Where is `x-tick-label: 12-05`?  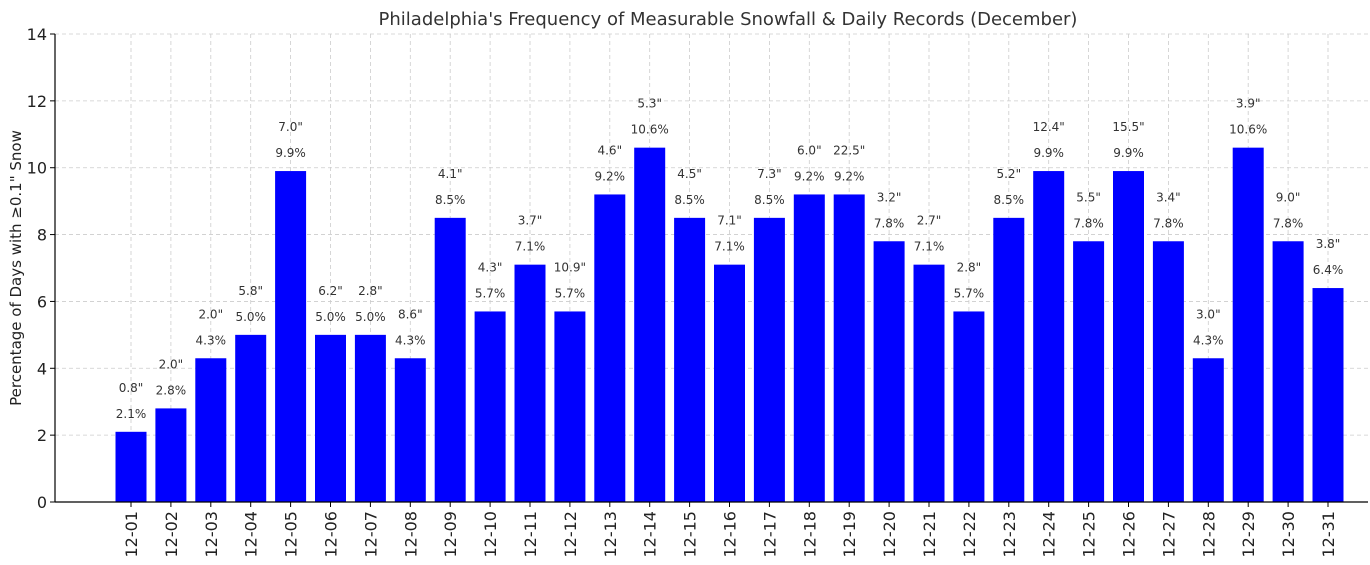 x-tick-label: 12-05 is located at coordinates (291, 534).